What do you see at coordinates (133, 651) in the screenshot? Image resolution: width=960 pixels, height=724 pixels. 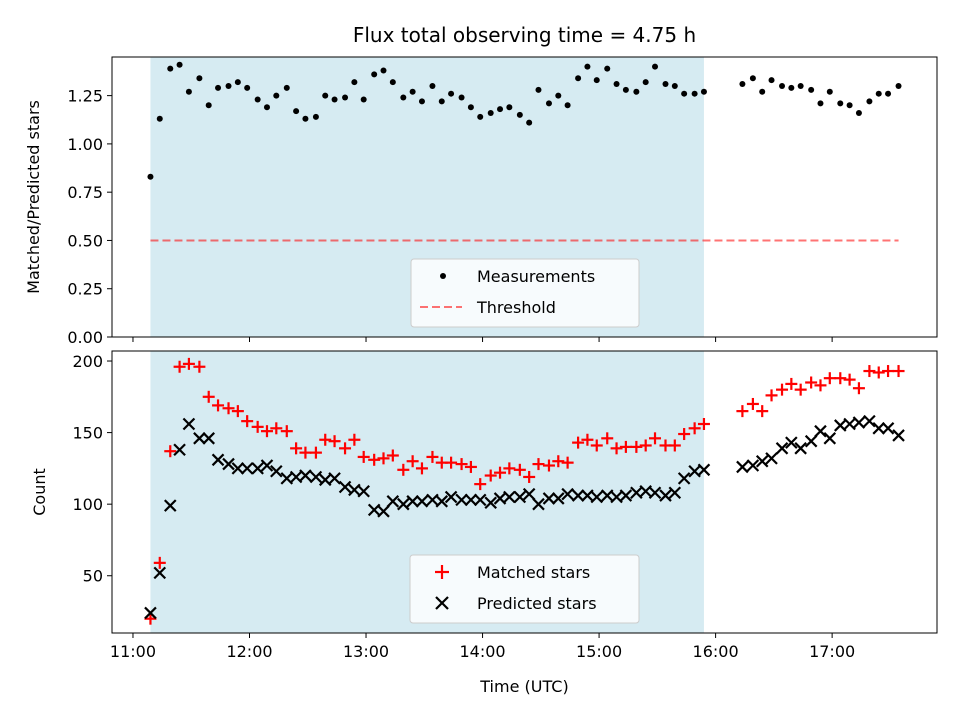 I see `bottom-x-tick-label: 11:00` at bounding box center [133, 651].